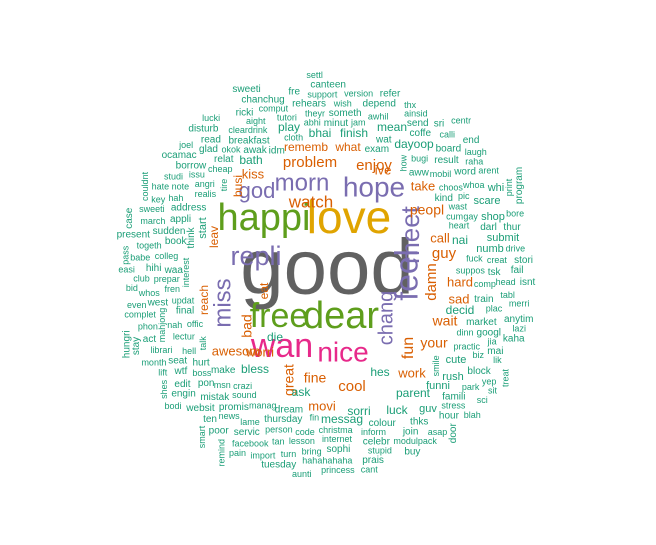 The height and width of the screenshot is (545, 656). I want to click on word-249: even, so click(137, 305).